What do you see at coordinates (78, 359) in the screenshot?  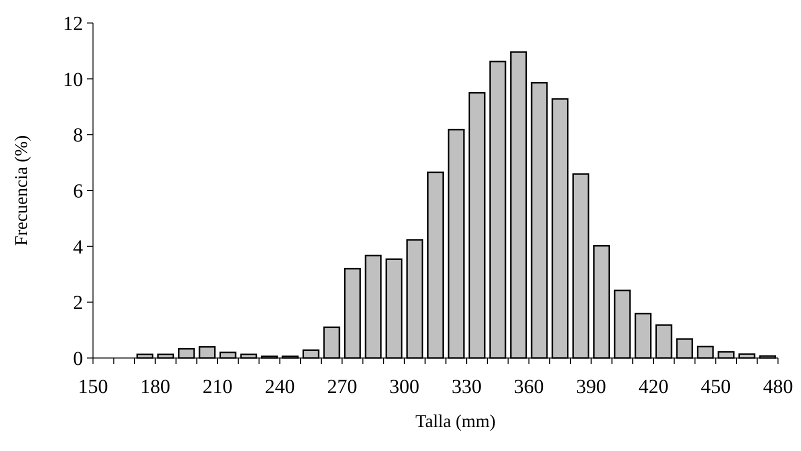 I see `y-tick-label: 0` at bounding box center [78, 359].